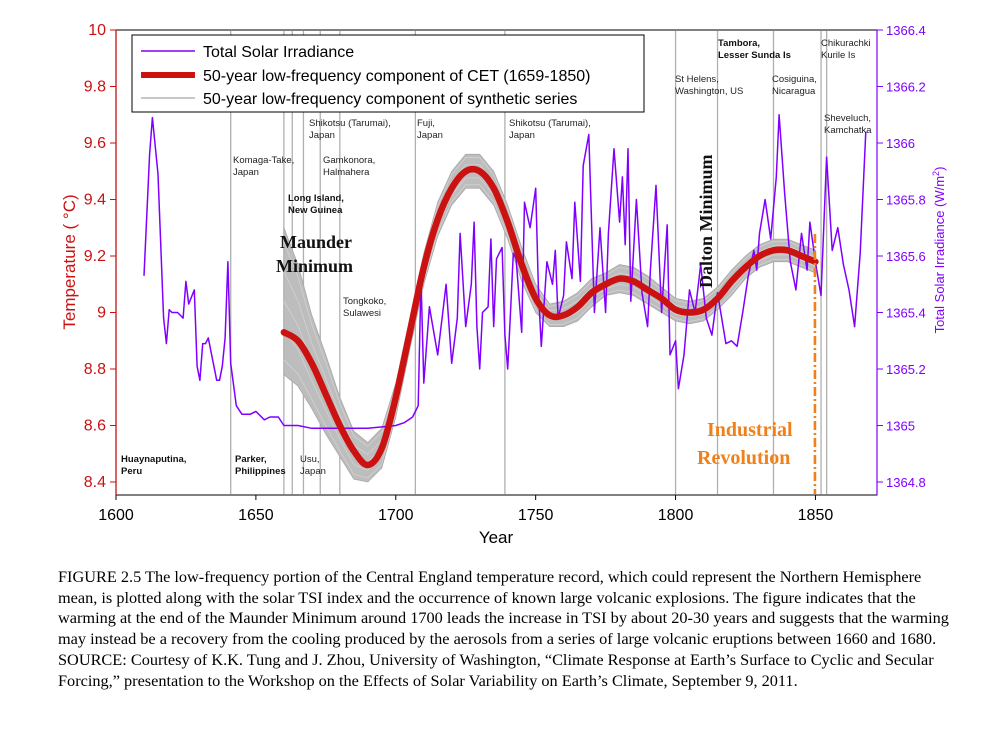 The width and height of the screenshot is (988, 747). Describe the element at coordinates (95, 87) in the screenshot. I see `y-tick-label: 9.8` at that location.